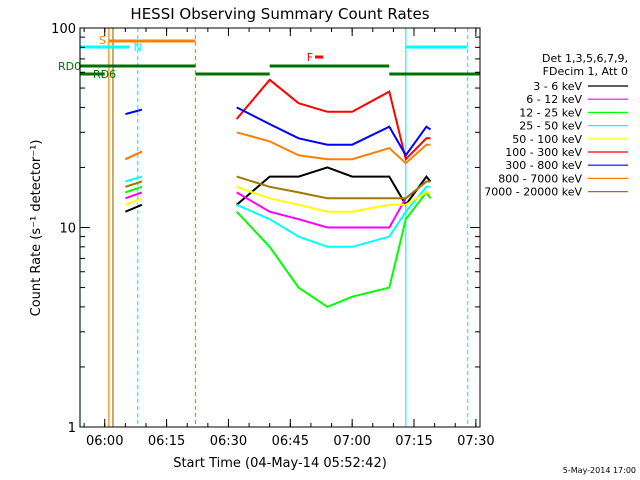 This screenshot has width=640, height=480. I want to click on n-label: N, so click(138, 47).